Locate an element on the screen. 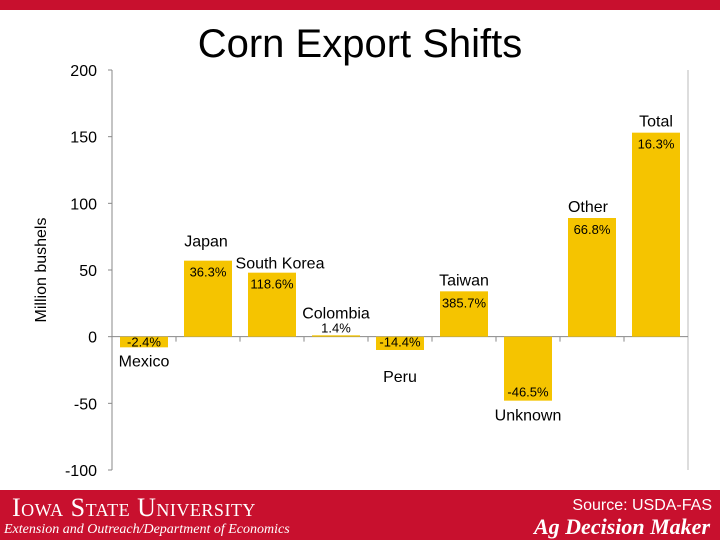 This screenshot has width=720, height=540. y-tick-label: 0 is located at coordinates (92, 338).